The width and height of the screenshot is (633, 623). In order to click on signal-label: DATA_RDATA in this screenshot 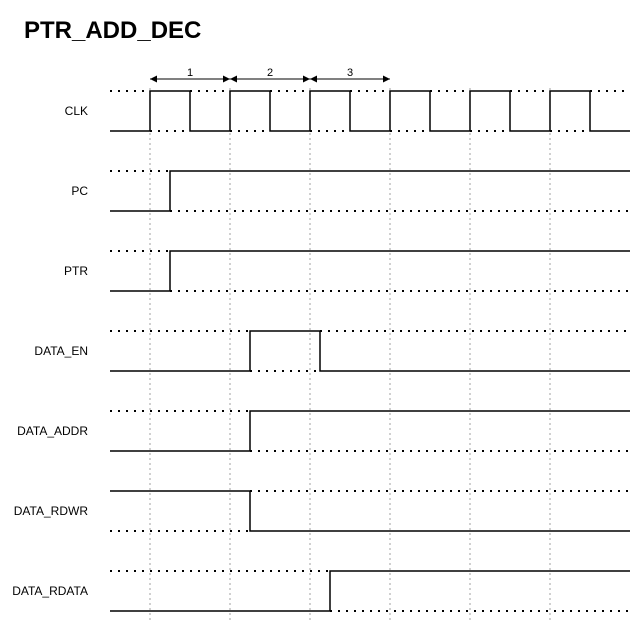, I will do `click(50, 591)`.